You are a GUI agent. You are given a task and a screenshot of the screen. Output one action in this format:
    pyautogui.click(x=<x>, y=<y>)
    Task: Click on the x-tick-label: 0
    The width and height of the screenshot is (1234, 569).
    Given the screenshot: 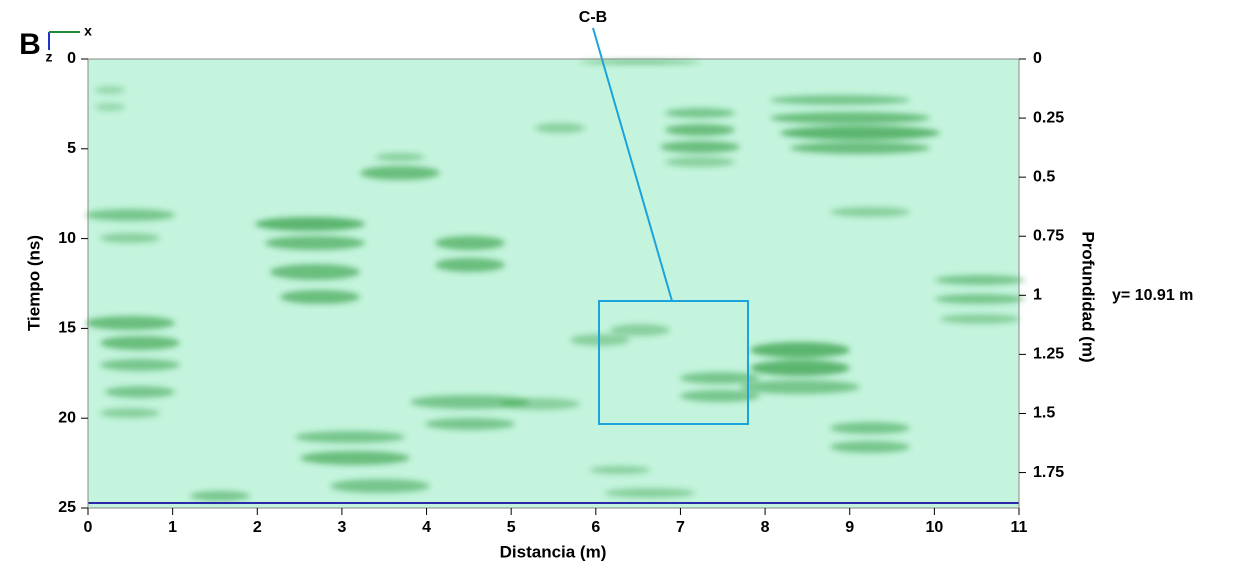 What is the action you would take?
    pyautogui.click(x=88, y=527)
    